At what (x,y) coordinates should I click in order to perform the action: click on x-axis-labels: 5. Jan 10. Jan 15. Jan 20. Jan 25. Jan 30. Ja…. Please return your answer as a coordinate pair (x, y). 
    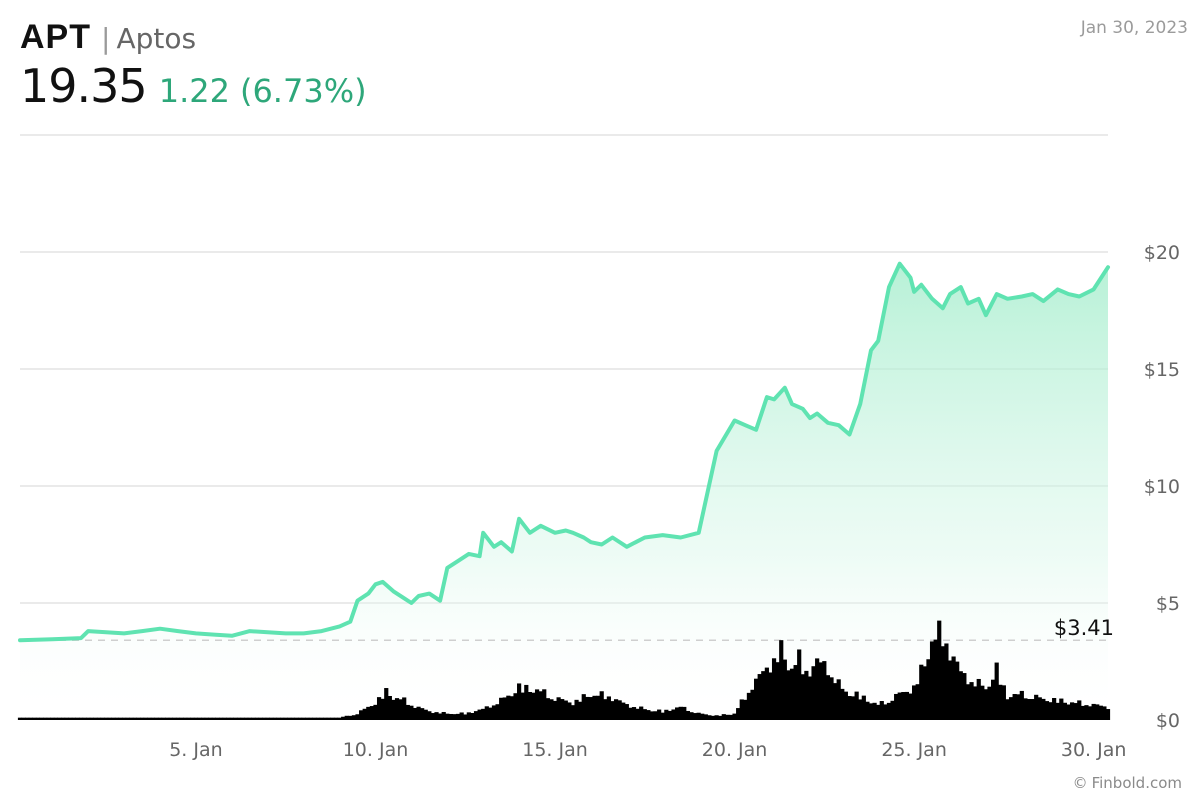
    Looking at the image, I should click on (647, 750).